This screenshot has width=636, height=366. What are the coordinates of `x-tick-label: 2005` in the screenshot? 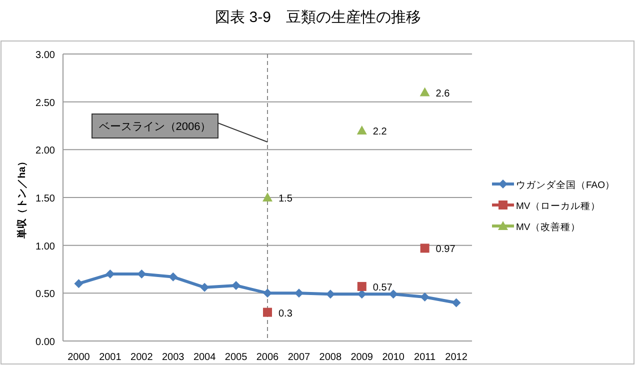 It's located at (236, 357).